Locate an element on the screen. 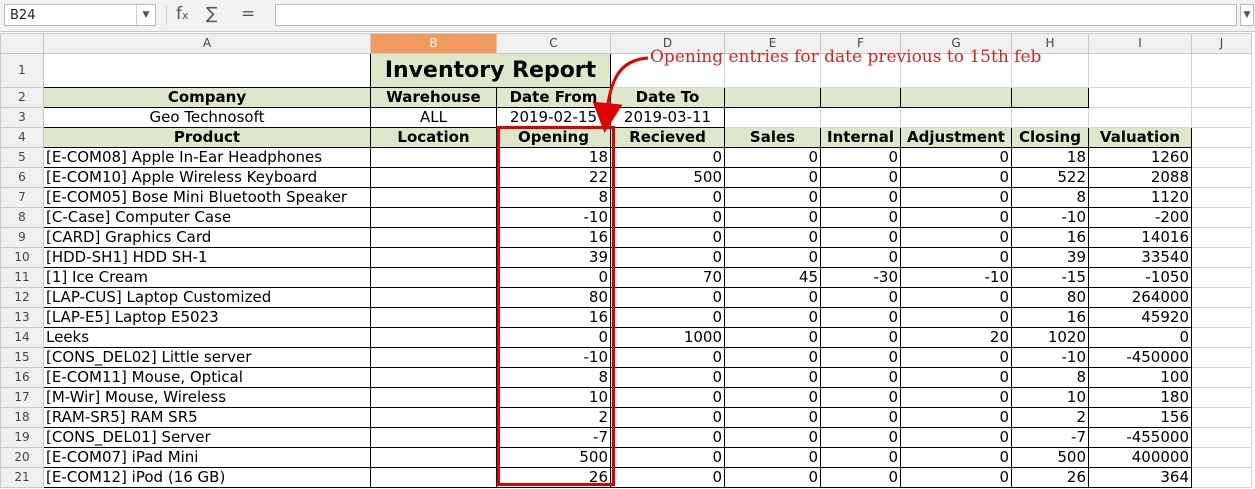 The width and height of the screenshot is (1255, 489). valuation-cell: 33540 is located at coordinates (1140, 257).